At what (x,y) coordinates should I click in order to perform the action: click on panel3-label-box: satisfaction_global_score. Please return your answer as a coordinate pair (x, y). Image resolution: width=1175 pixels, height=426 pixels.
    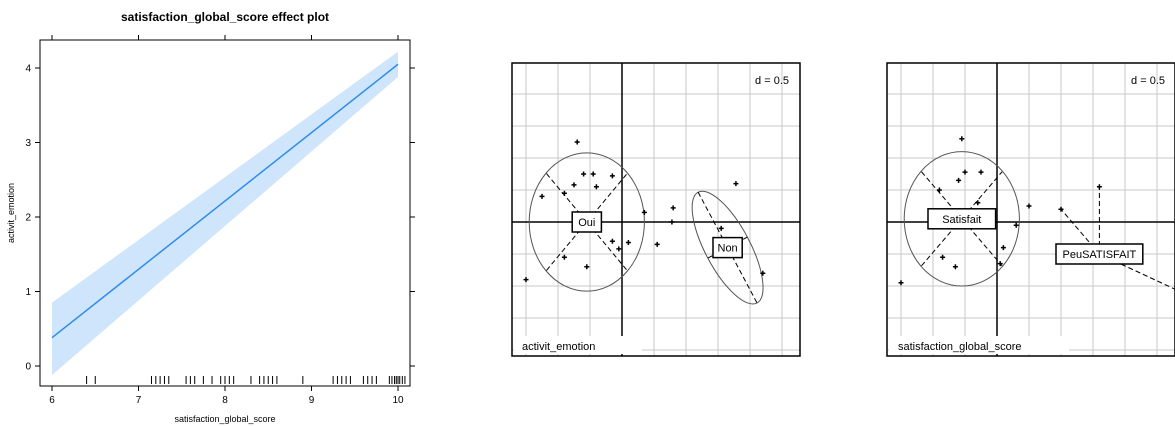
    Looking at the image, I should click on (979, 345).